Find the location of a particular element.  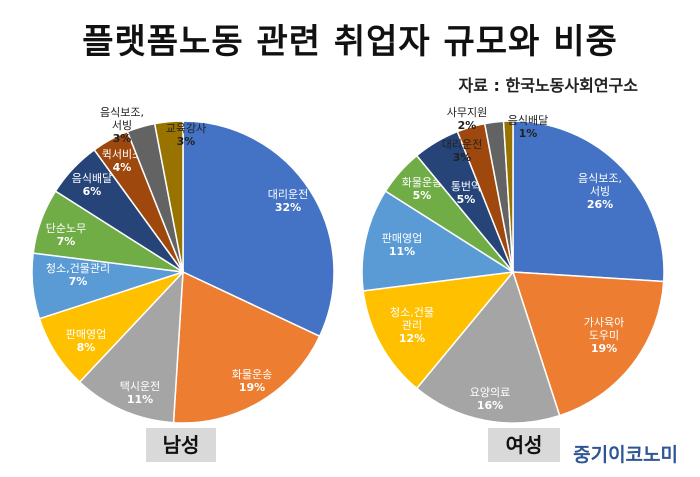

slice-label: 대리운전 3% is located at coordinates (462, 151).